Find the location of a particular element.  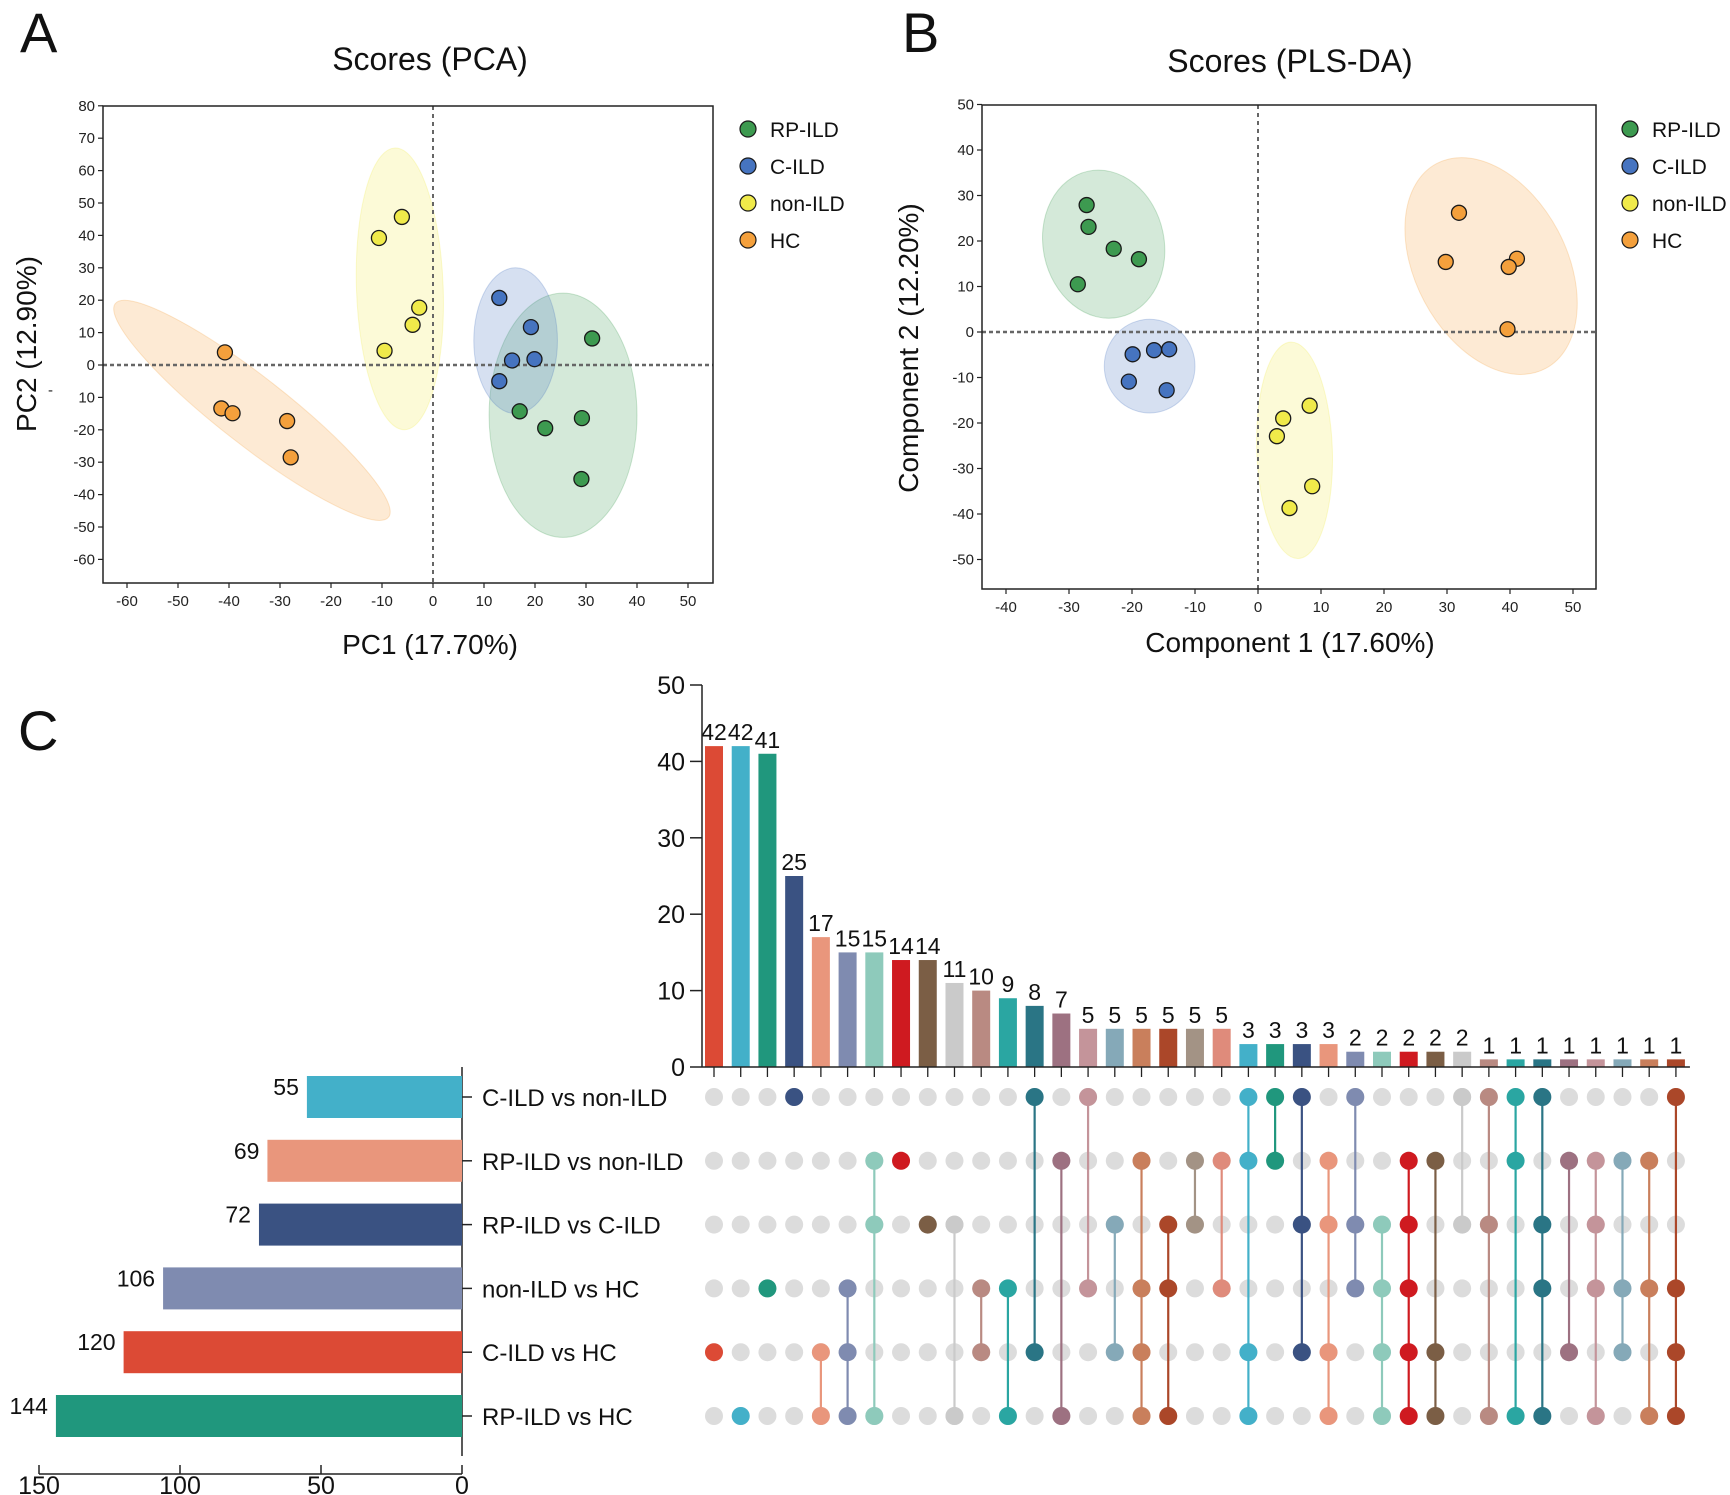

plsda-x-tick-label: -20 is located at coordinates (1132, 607).